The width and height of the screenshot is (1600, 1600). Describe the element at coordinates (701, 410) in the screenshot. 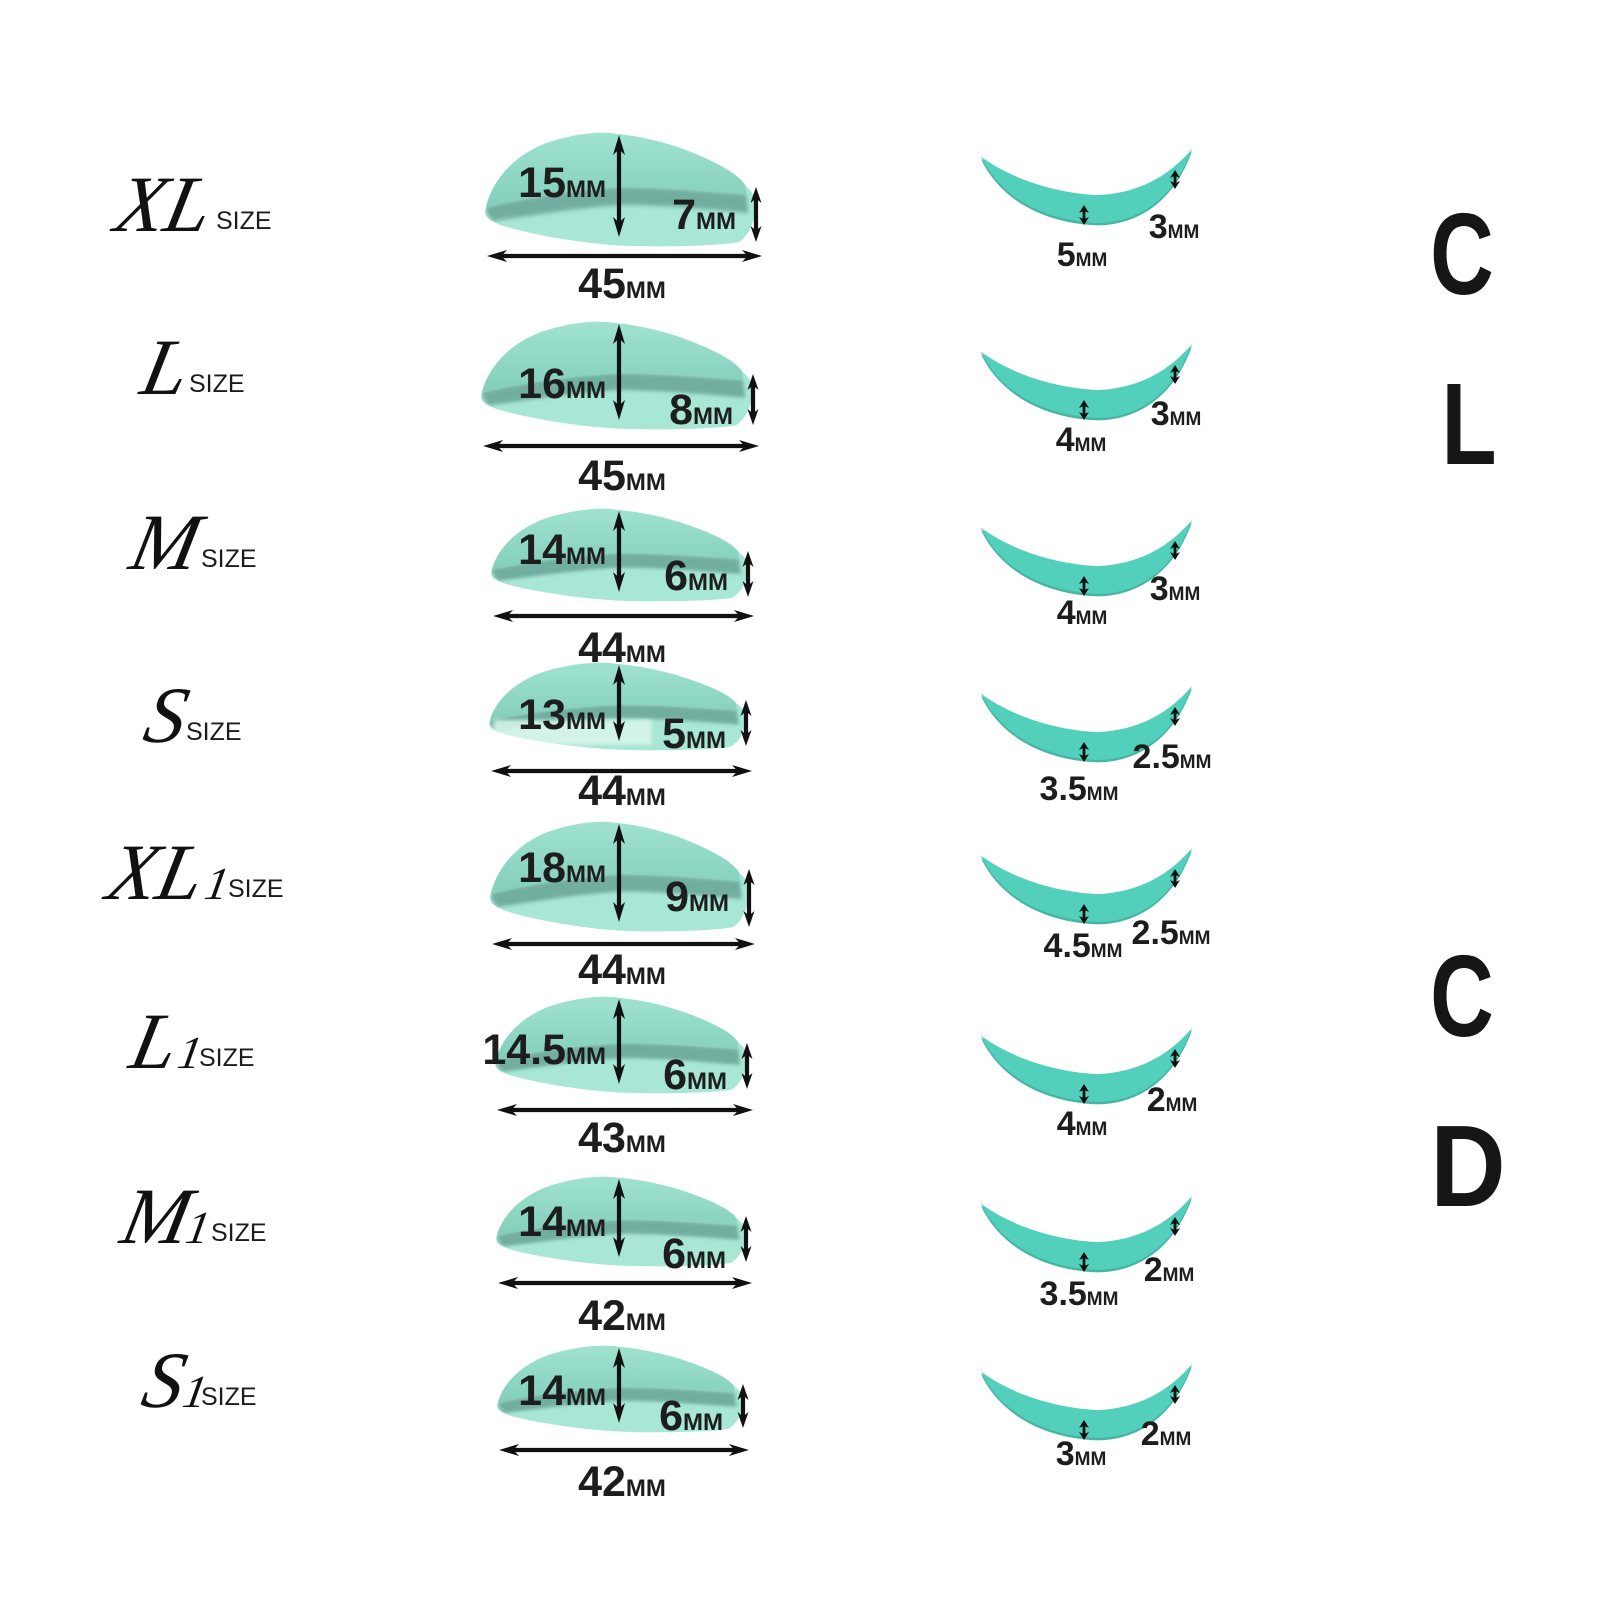

I see `svg-text: 8MM` at that location.